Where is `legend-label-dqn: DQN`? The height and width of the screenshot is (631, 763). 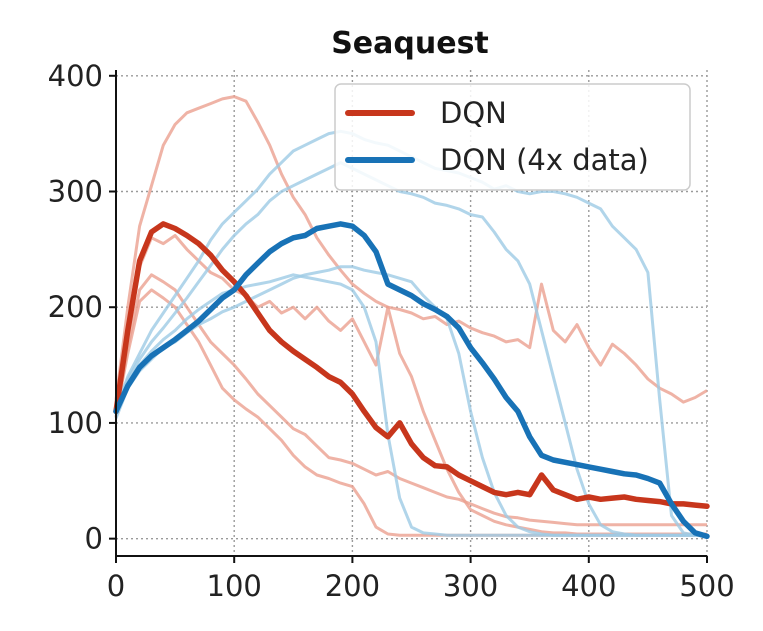 legend-label-dqn: DQN is located at coordinates (473, 113).